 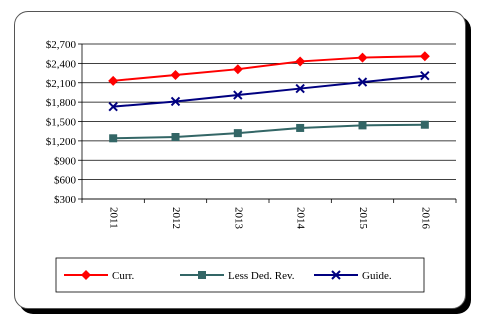 What do you see at coordinates (65, 200) in the screenshot?
I see `y-tick-label: $300` at bounding box center [65, 200].